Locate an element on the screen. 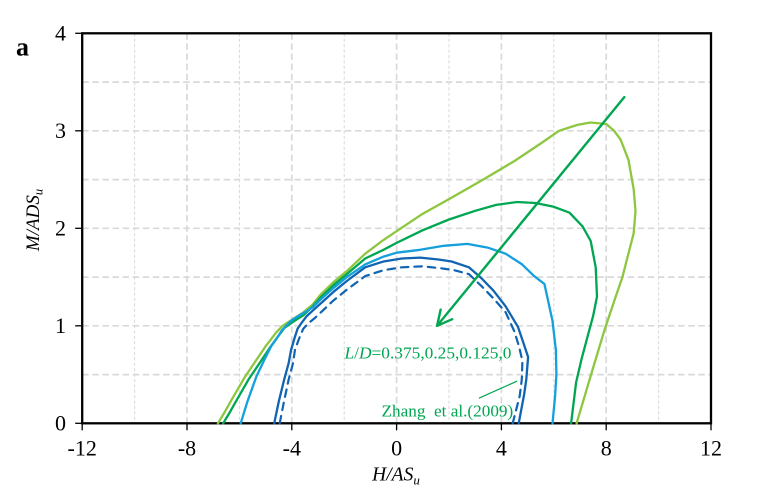  svg-text: 2 is located at coordinates (60, 228).